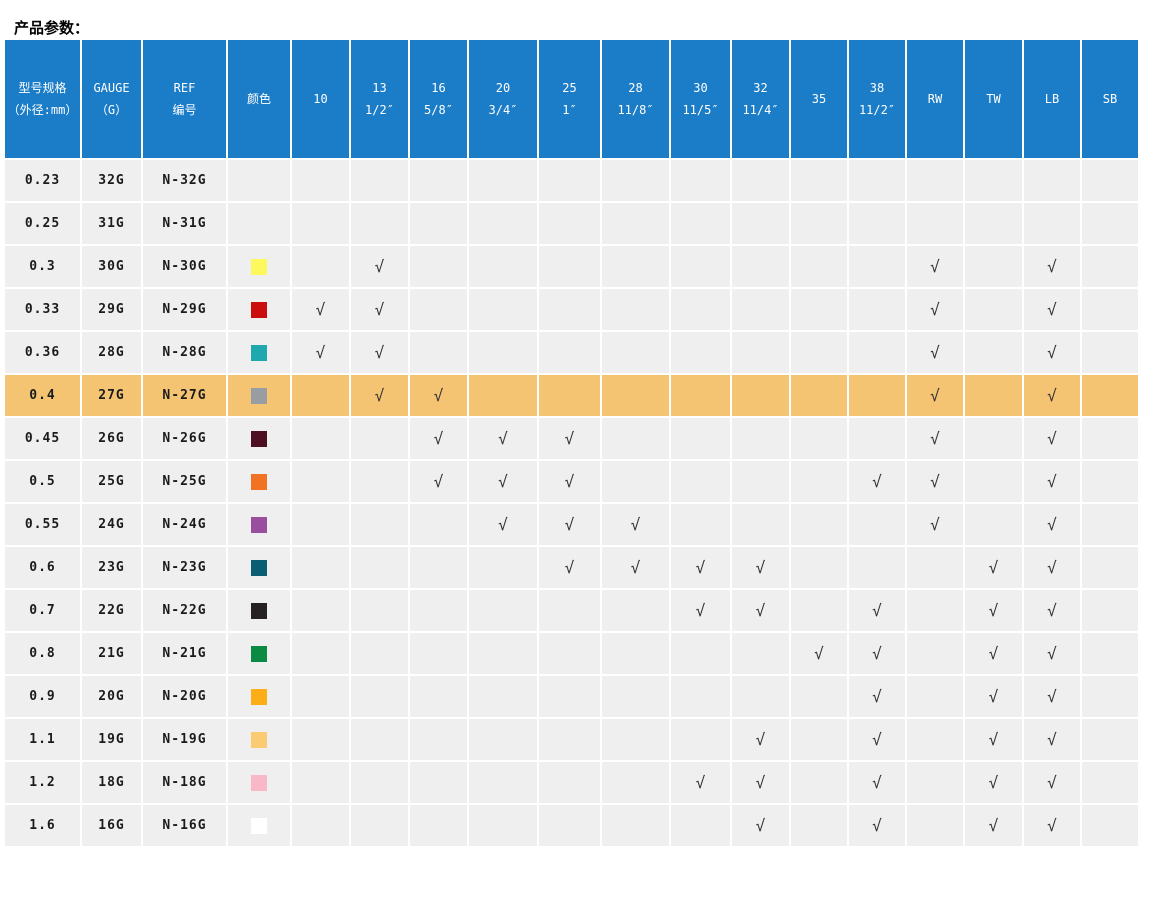  Describe the element at coordinates (111, 223) in the screenshot. I see `gauge-cell: 31G` at that location.